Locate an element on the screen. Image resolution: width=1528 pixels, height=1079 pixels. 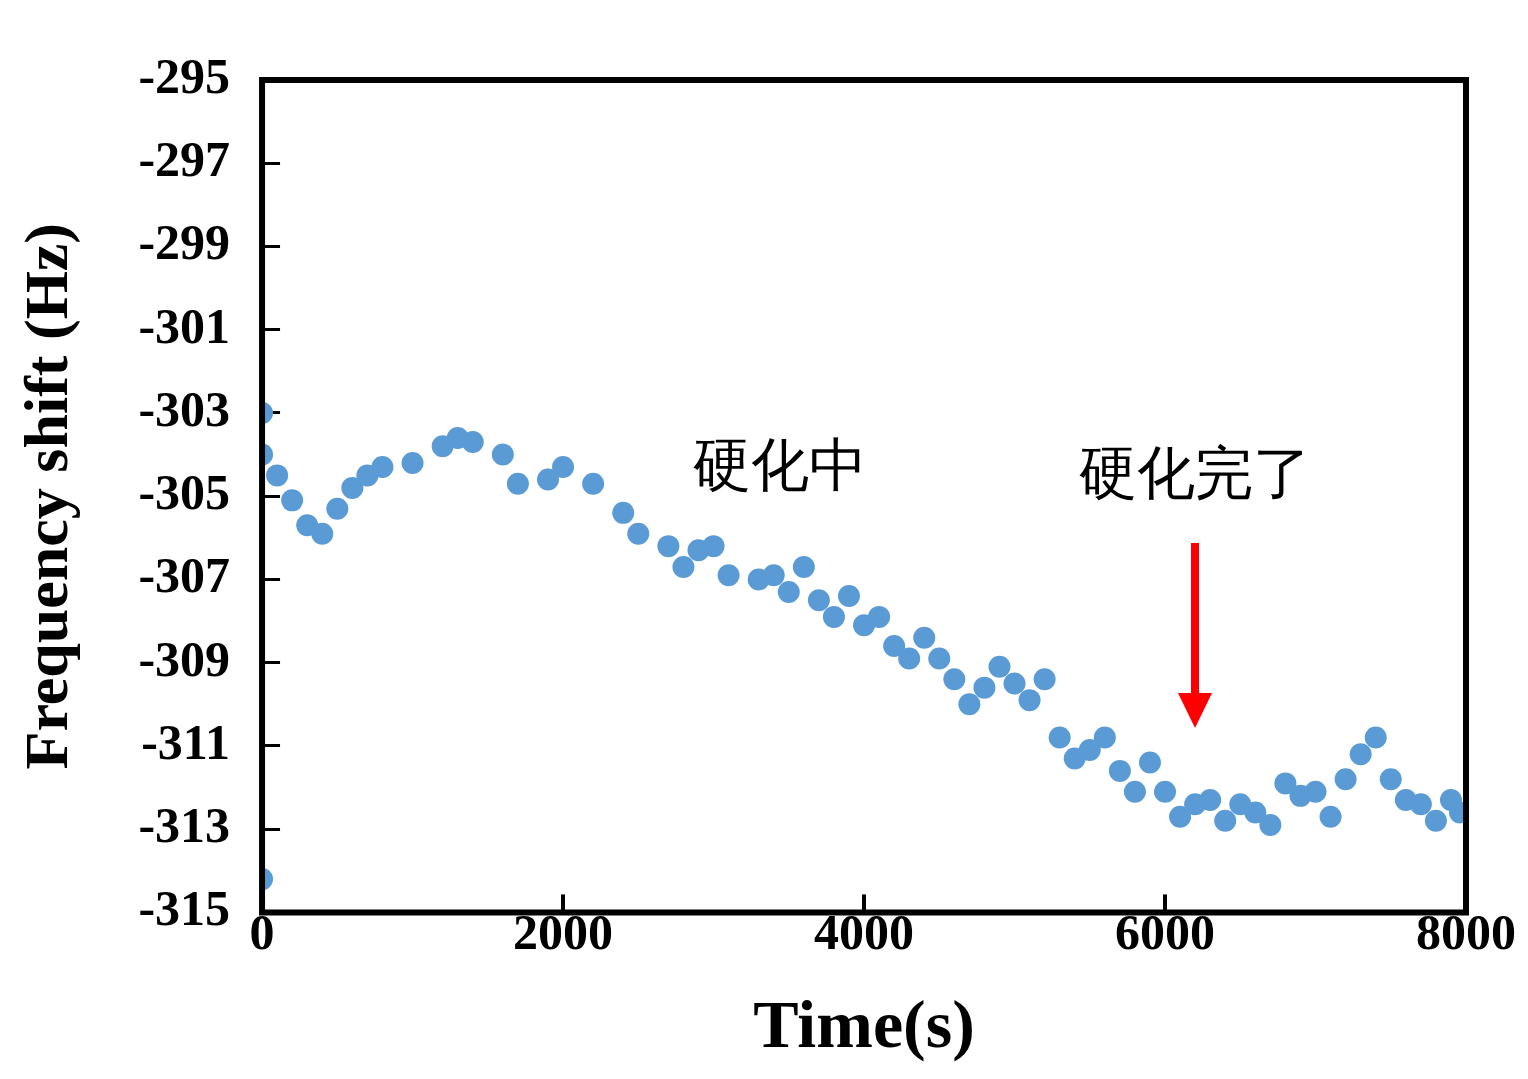
x-tick-label: 2000 is located at coordinates (563, 932).